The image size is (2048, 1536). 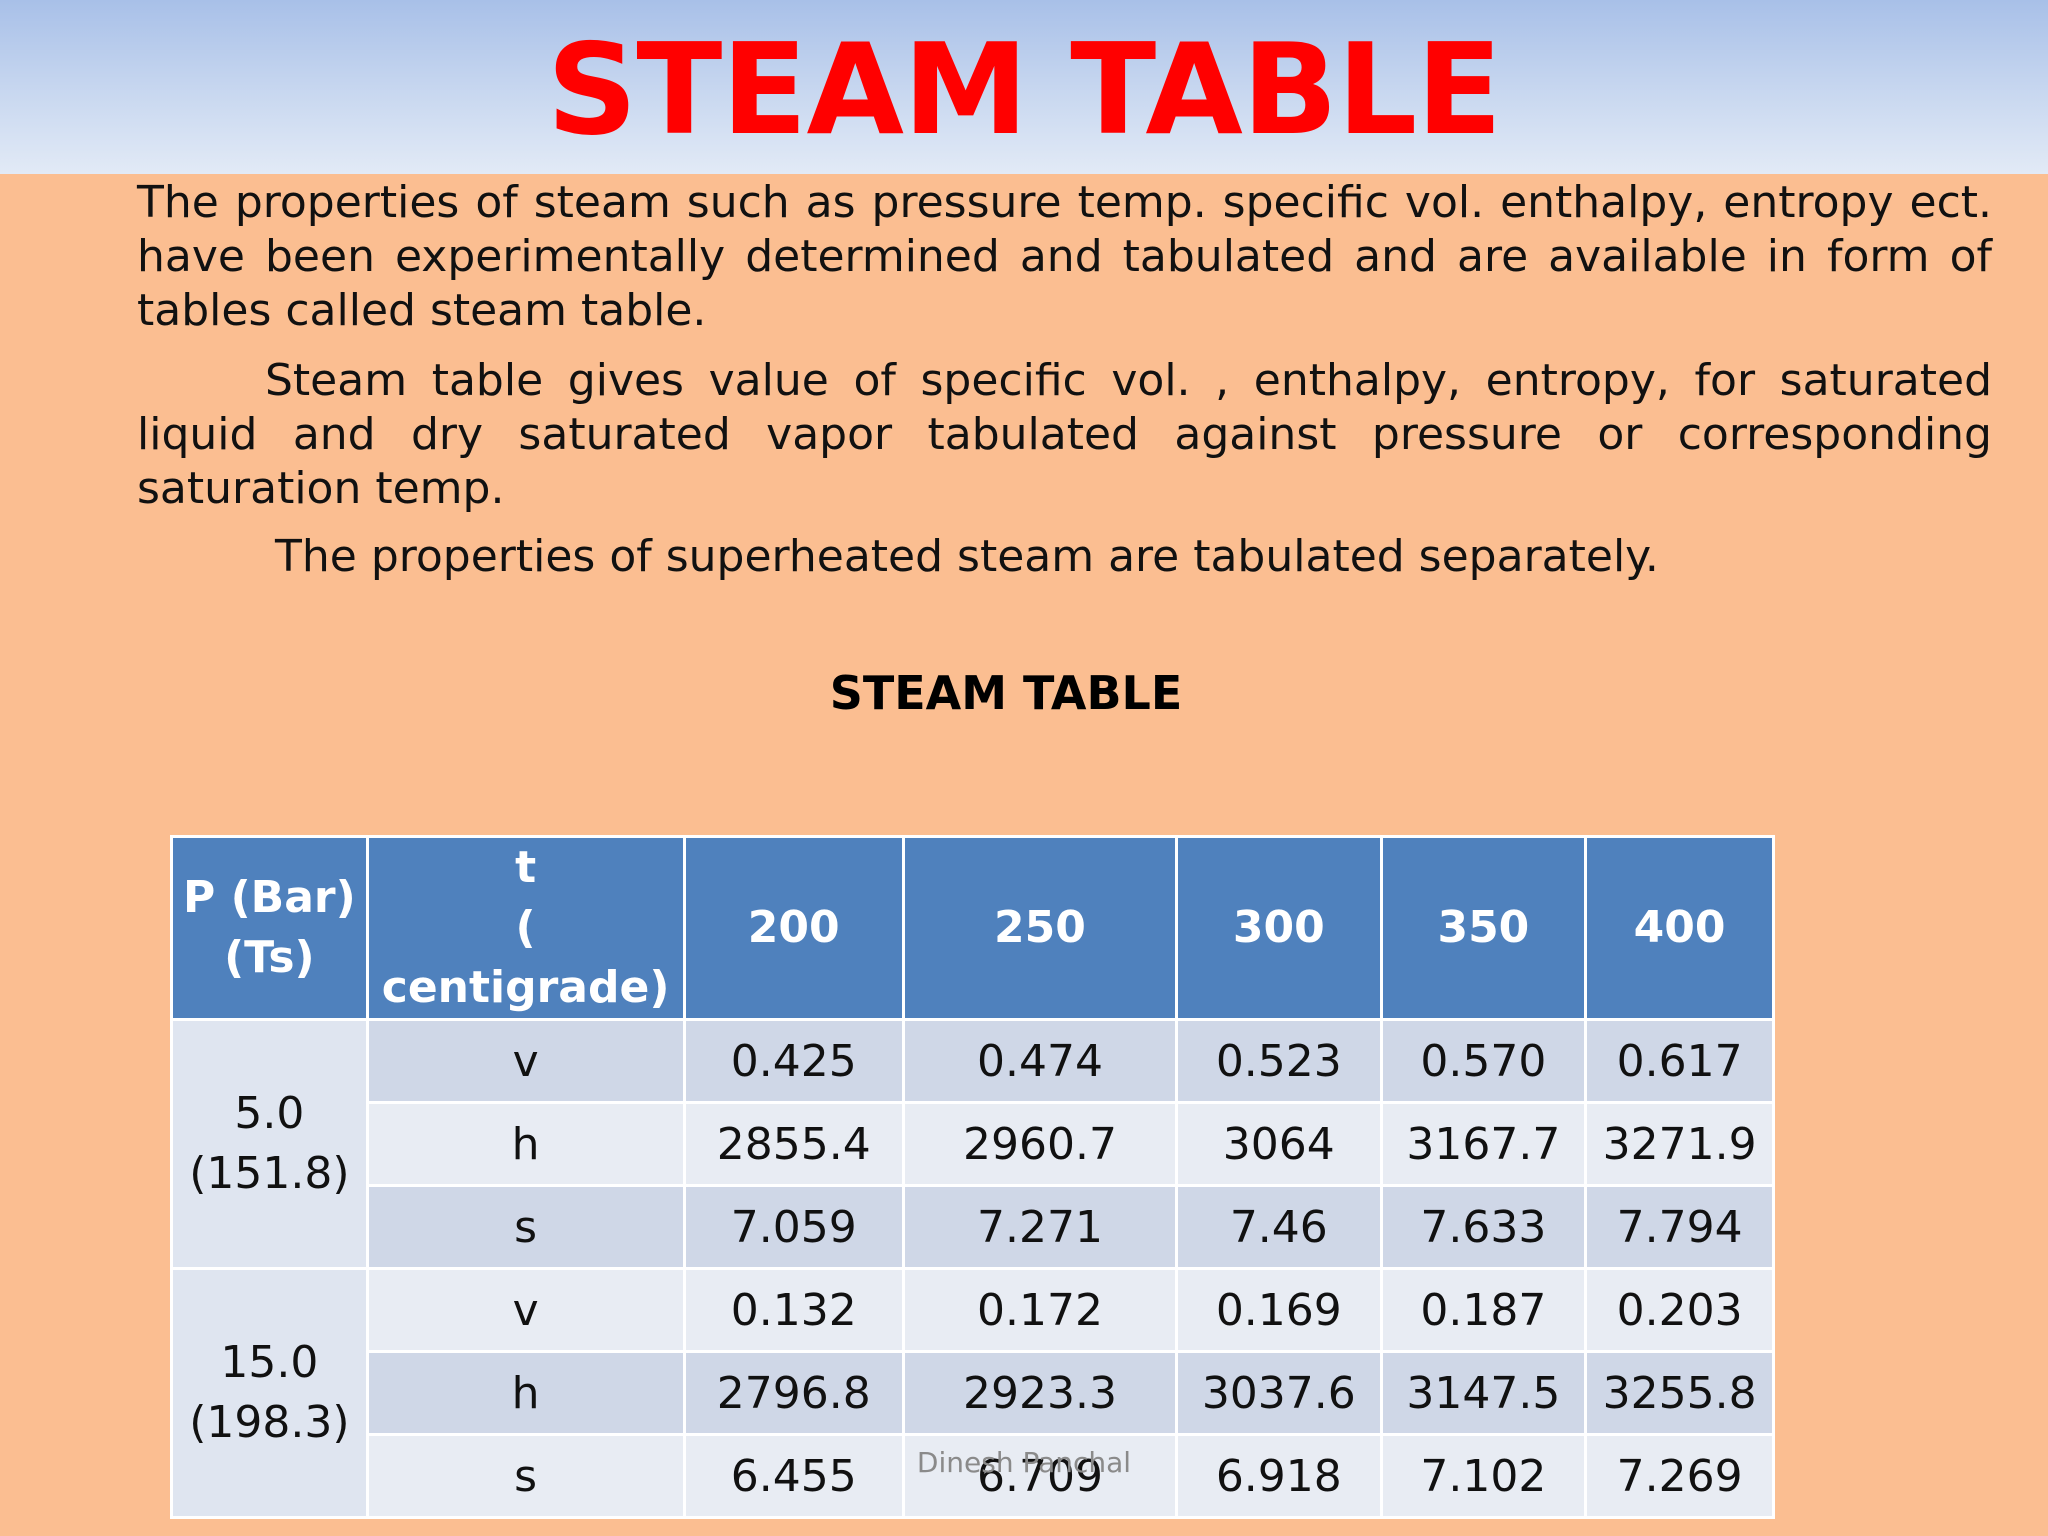 I want to click on title-banner, so click(x=1024, y=87).